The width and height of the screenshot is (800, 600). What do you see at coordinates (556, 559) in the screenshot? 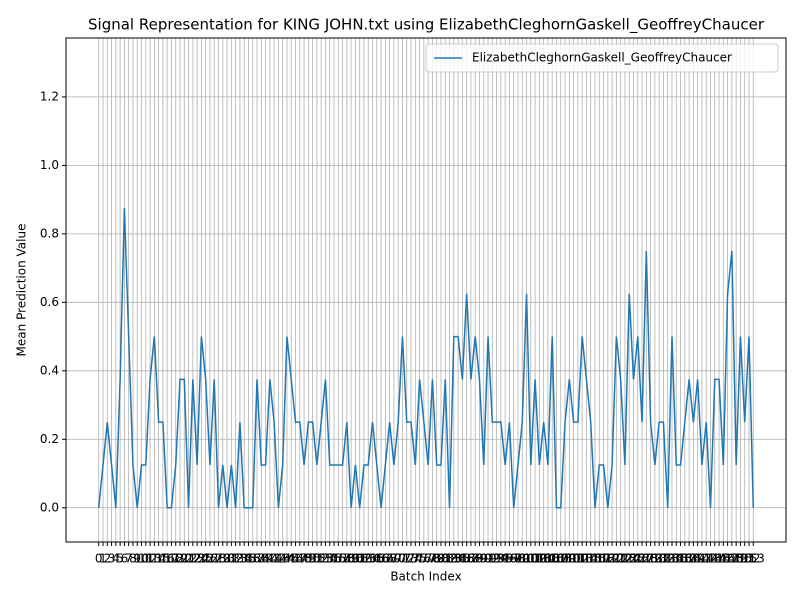
I see `x-tick-label: 107` at bounding box center [556, 559].